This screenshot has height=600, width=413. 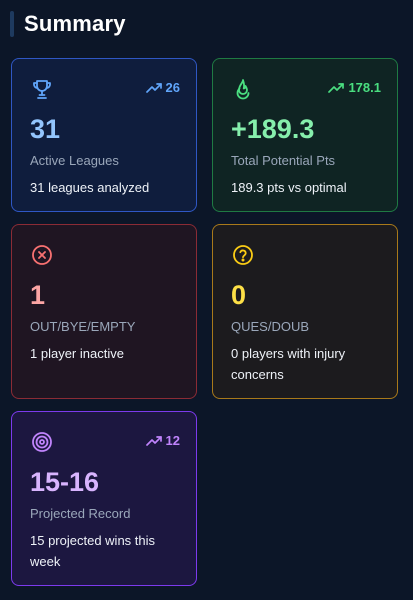 I want to click on stat-description: 1 player inactive, so click(x=77, y=353).